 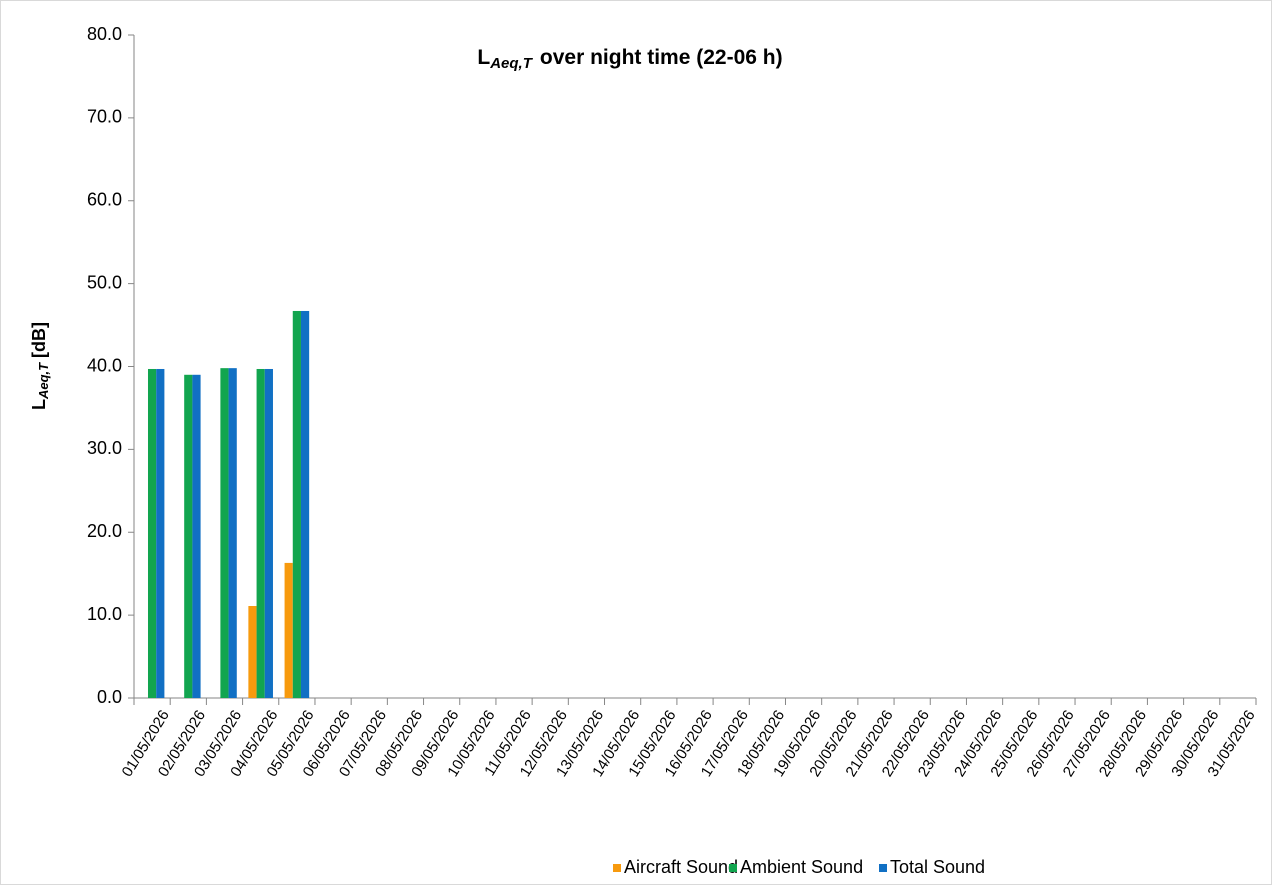 What do you see at coordinates (483, 57) in the screenshot?
I see `title-main: L` at bounding box center [483, 57].